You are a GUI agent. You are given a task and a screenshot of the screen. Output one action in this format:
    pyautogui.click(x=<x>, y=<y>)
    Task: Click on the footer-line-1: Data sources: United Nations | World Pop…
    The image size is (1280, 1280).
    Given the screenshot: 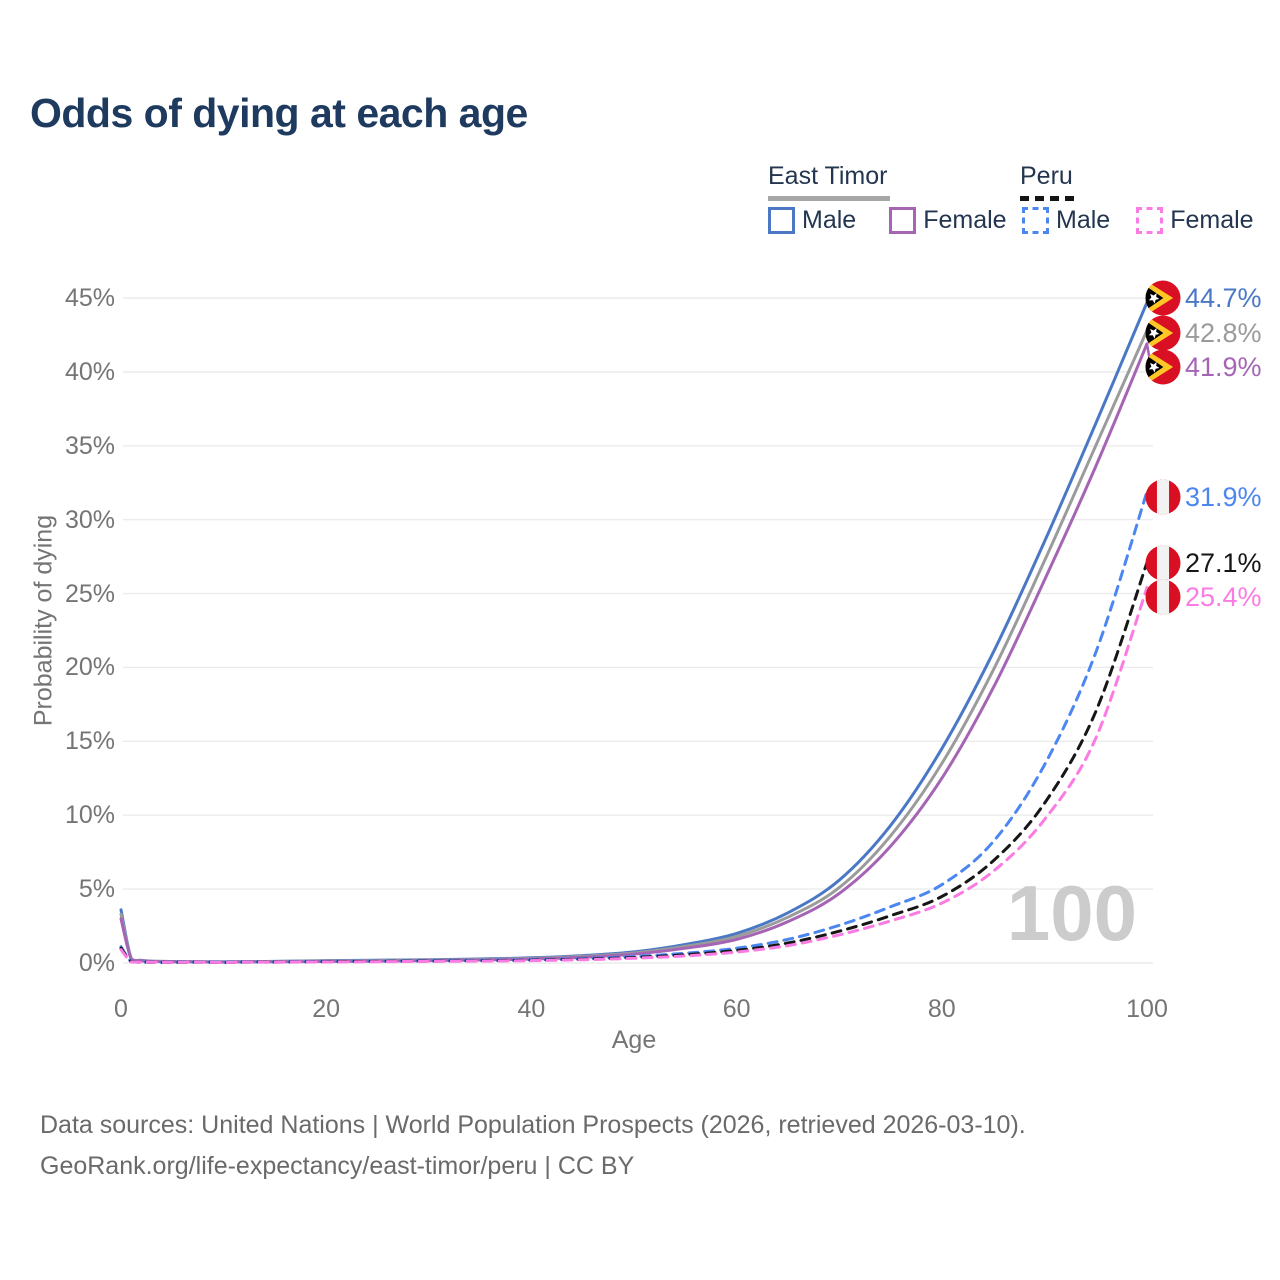 What is the action you would take?
    pyautogui.click(x=533, y=1125)
    